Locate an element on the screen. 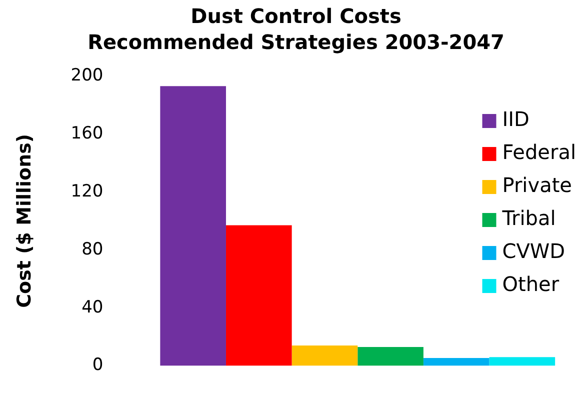  legend-label: IID is located at coordinates (516, 119).